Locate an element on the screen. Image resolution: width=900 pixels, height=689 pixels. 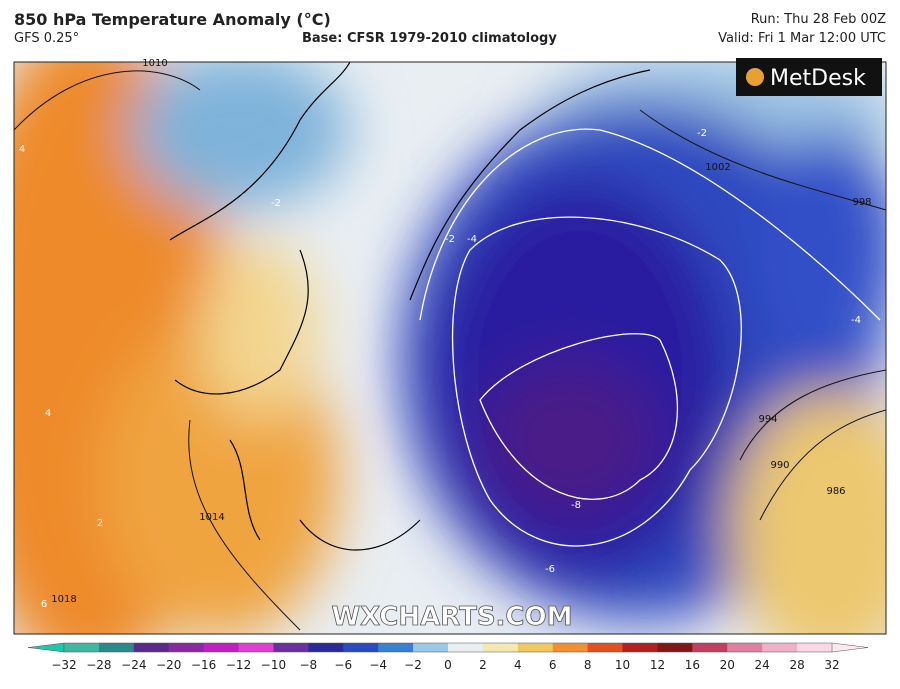
title: 850 hPa Temperature Anomaly (°C) is located at coordinates (172, 19).